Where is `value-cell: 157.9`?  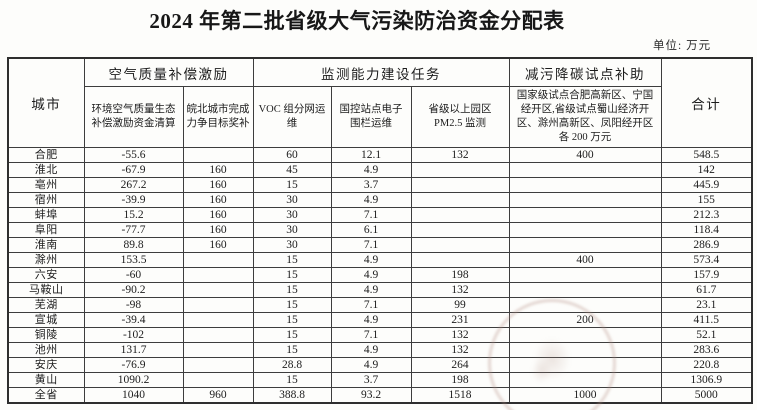
value-cell: 157.9 is located at coordinates (706, 275).